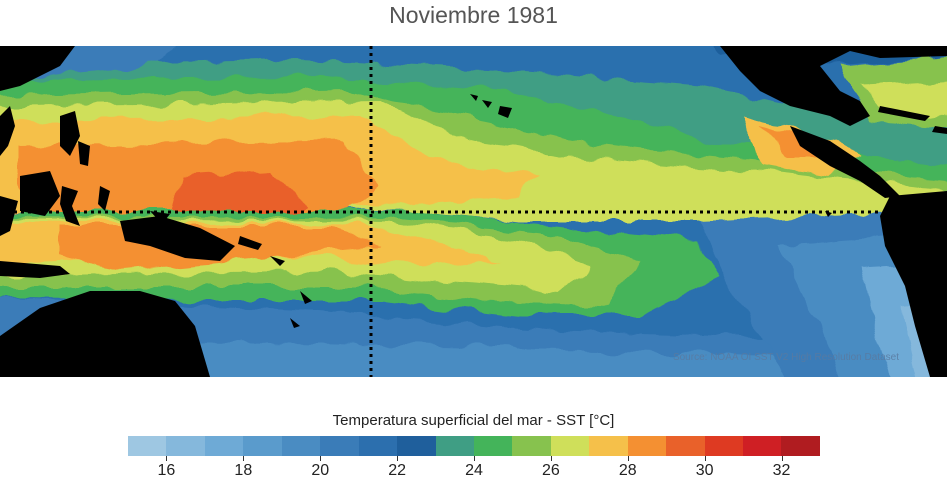 This screenshot has height=480, width=947. I want to click on colorbar-tick-label: 22, so click(397, 470).